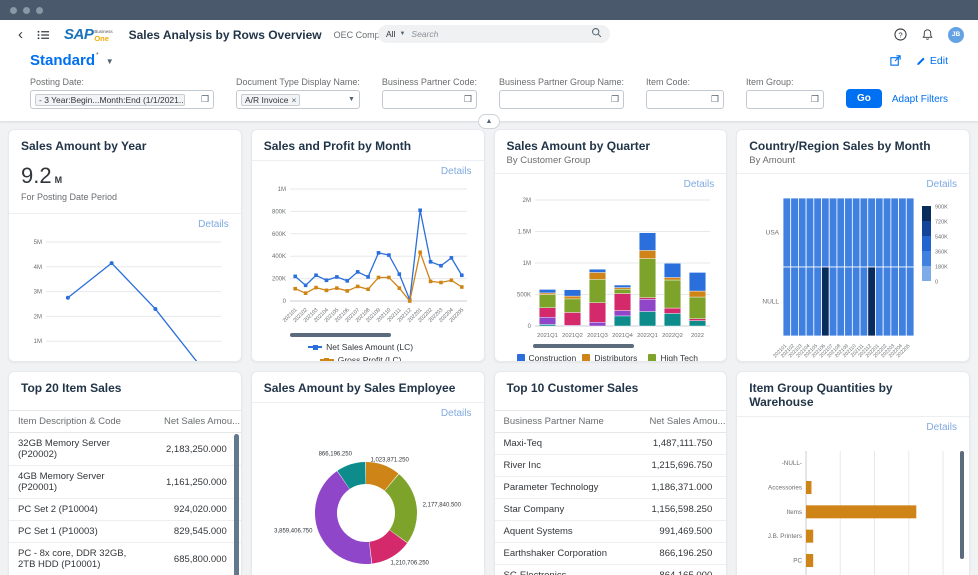 The width and height of the screenshot is (978, 575). I want to click on global-search: All ▼ Search, so click(494, 34).